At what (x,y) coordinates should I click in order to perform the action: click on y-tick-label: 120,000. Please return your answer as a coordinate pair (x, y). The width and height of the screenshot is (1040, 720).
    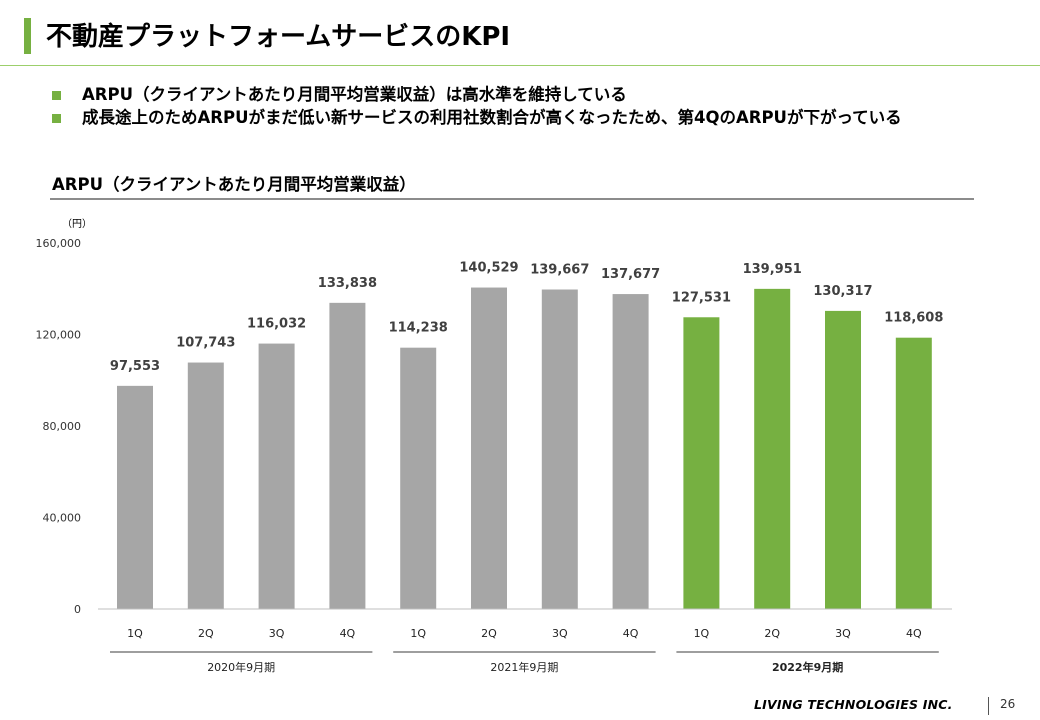
    Looking at the image, I should click on (59, 335).